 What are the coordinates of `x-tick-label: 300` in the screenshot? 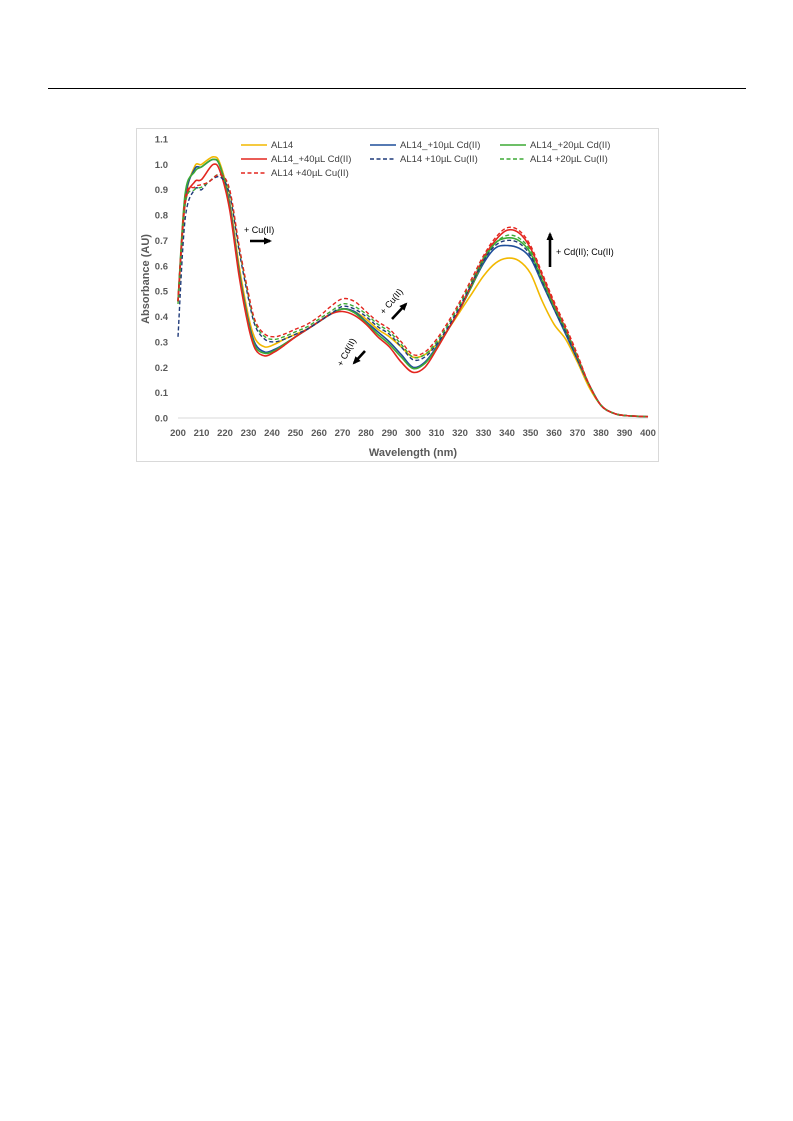 It's located at (413, 433).